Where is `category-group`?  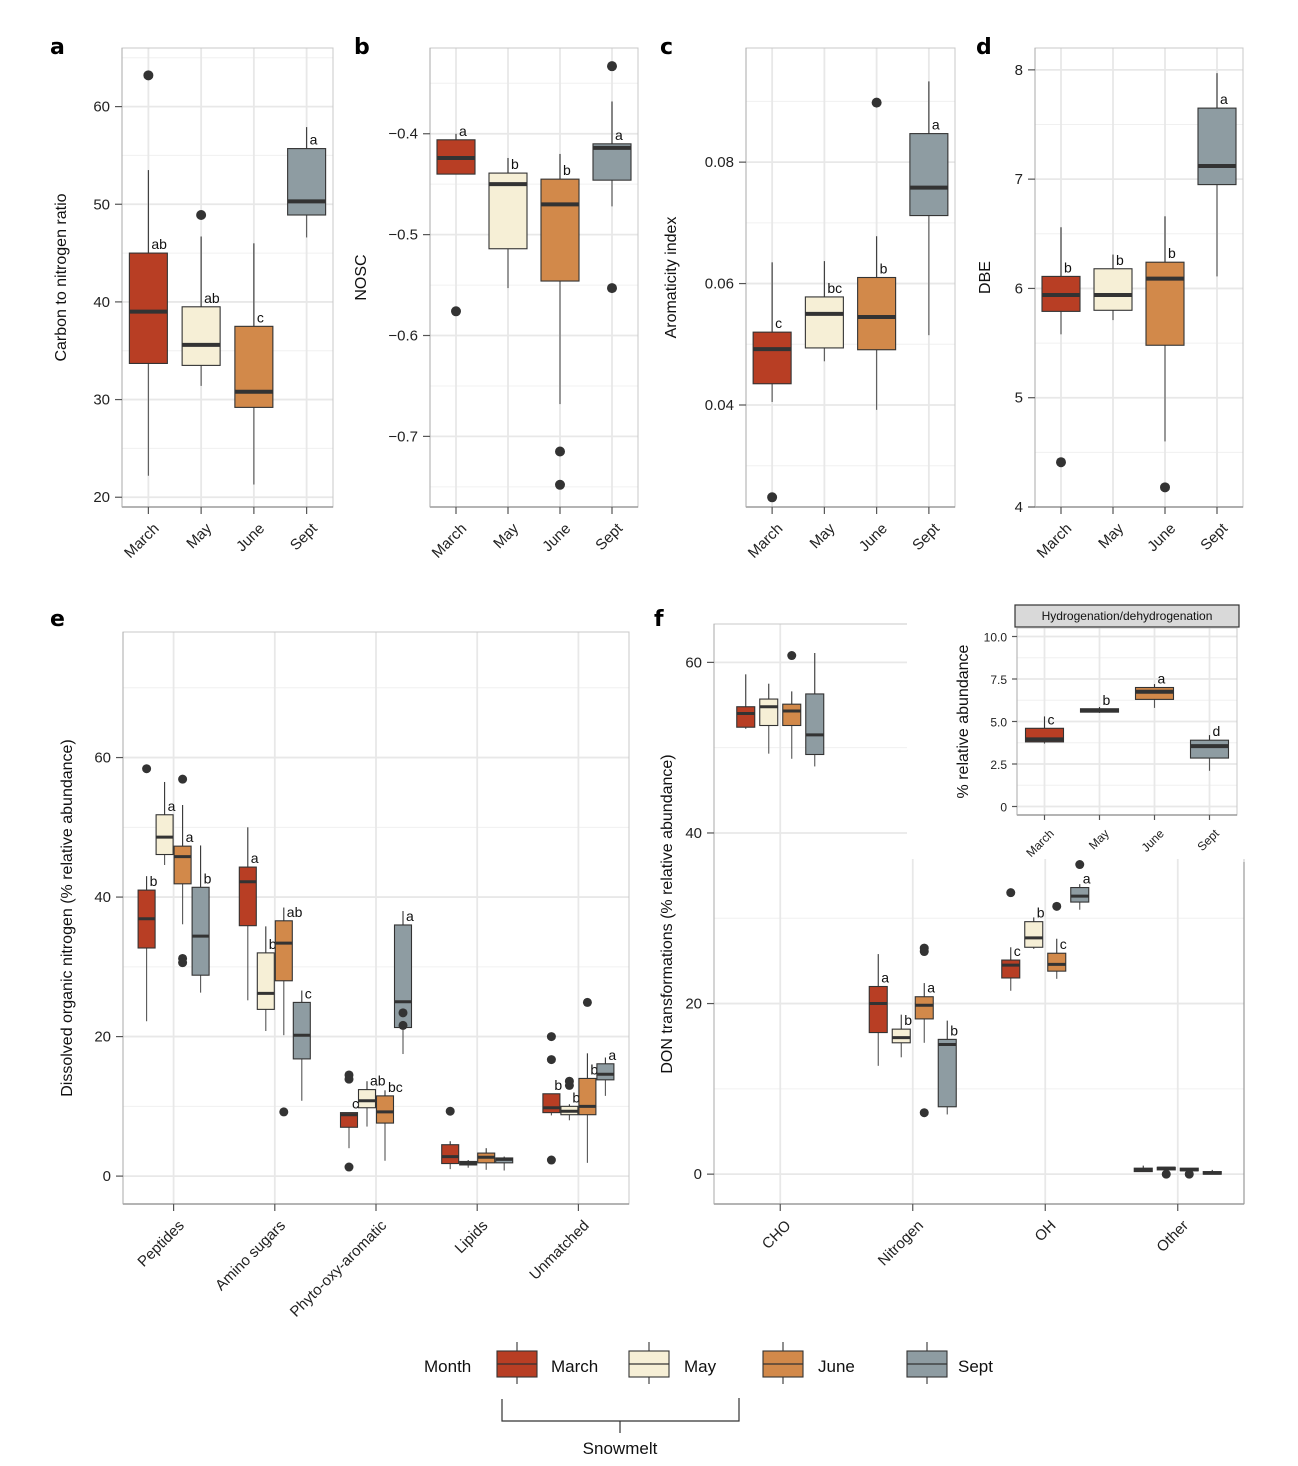 category-group is located at coordinates (477, 1138).